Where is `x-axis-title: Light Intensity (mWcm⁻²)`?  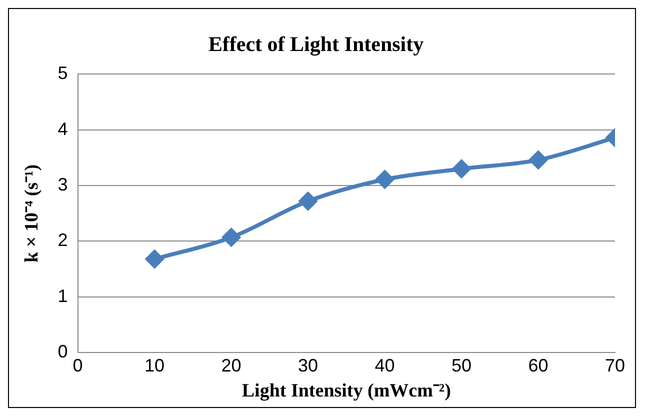 x-axis-title: Light Intensity (mWcm⁻²) is located at coordinates (346, 391).